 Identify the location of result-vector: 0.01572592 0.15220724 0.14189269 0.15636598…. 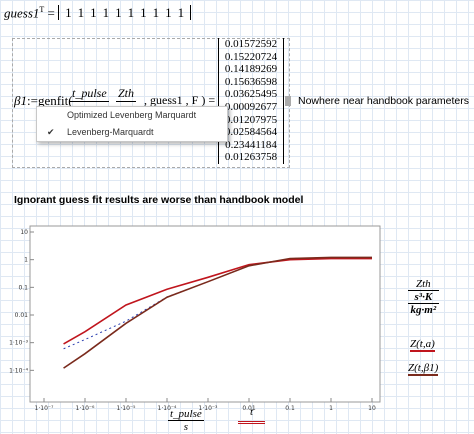
(251, 101).